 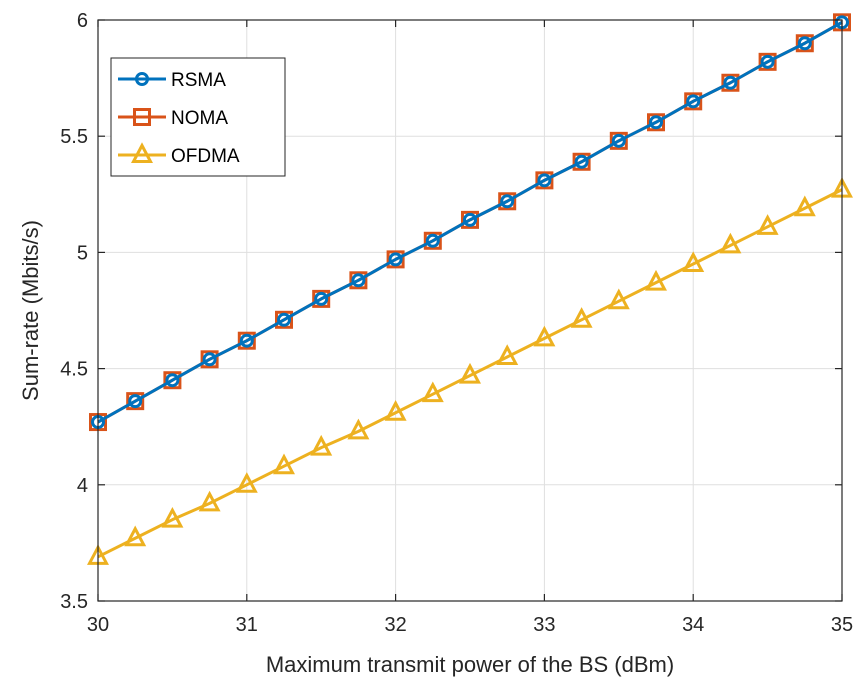 What do you see at coordinates (82, 486) in the screenshot?
I see `y-tick-label: 4` at bounding box center [82, 486].